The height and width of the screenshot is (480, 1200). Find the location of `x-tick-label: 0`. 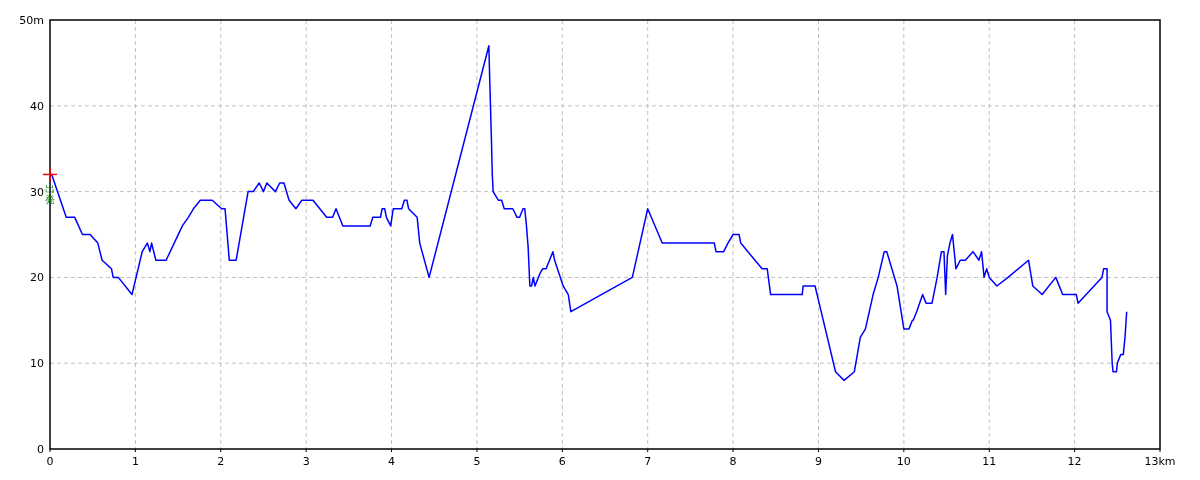

x-tick-label: 0 is located at coordinates (50, 461).